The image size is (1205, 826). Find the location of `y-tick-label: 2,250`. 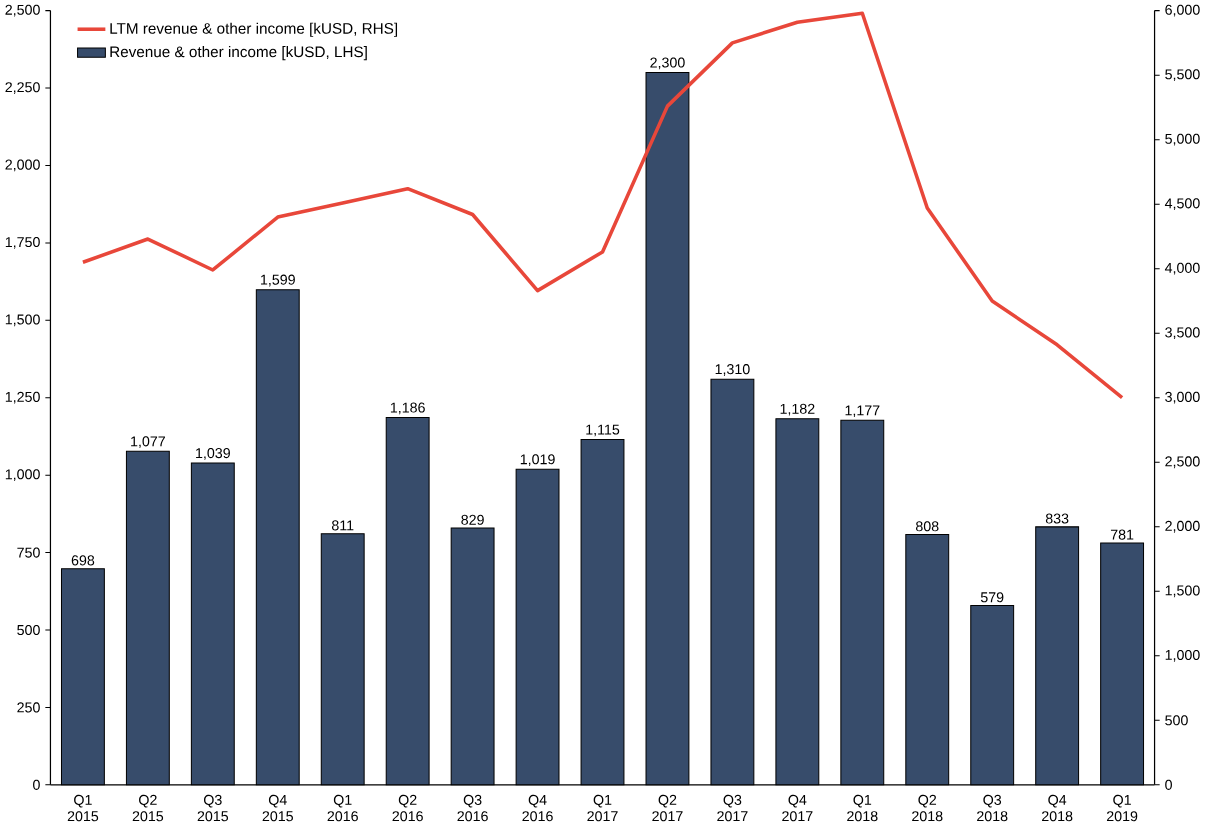

y-tick-label: 2,250 is located at coordinates (22, 88).